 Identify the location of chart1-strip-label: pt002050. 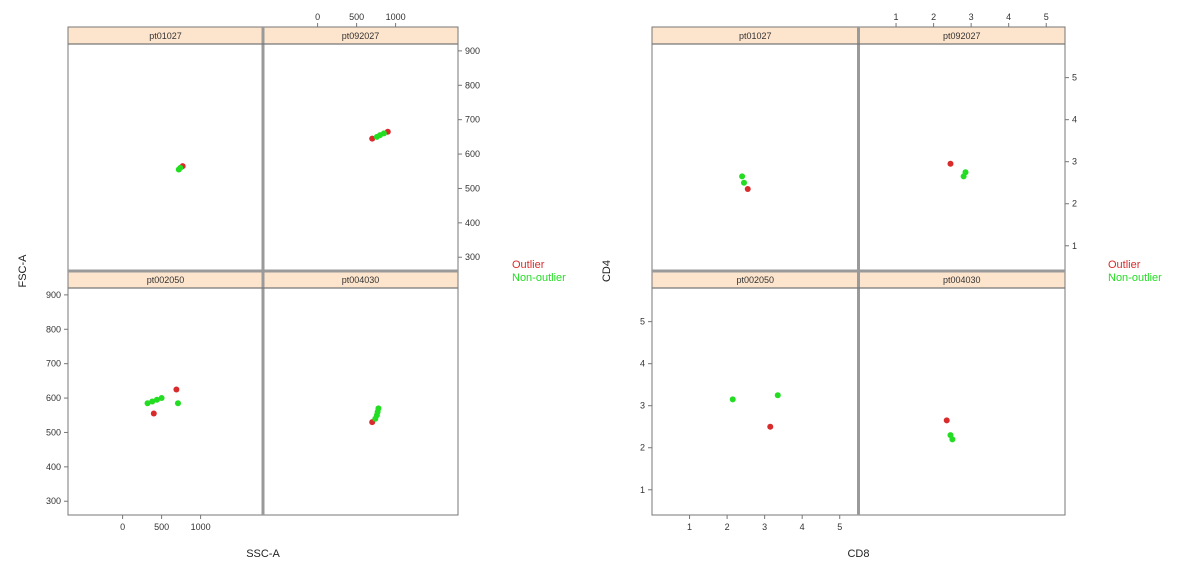
(166, 280).